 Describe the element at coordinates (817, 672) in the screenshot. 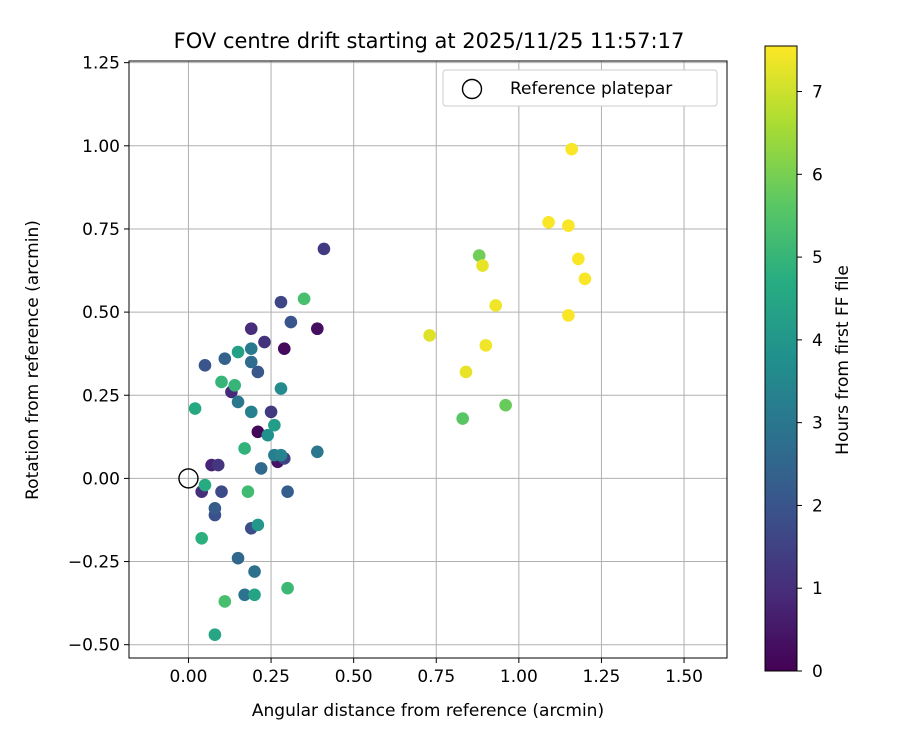

I see `colorbar-tick-label: 0` at that location.